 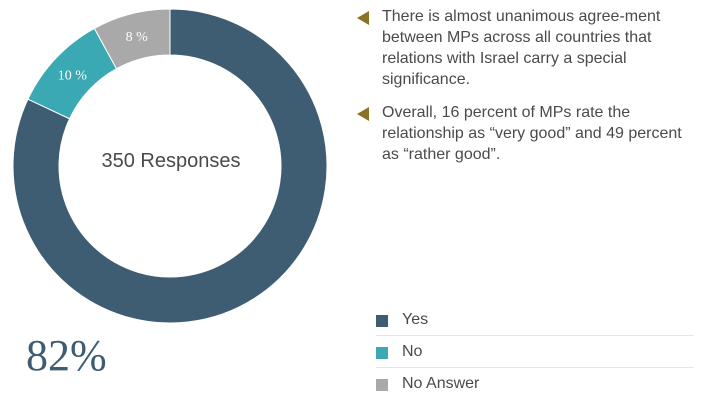 I want to click on legend-label: No, so click(x=412, y=351).